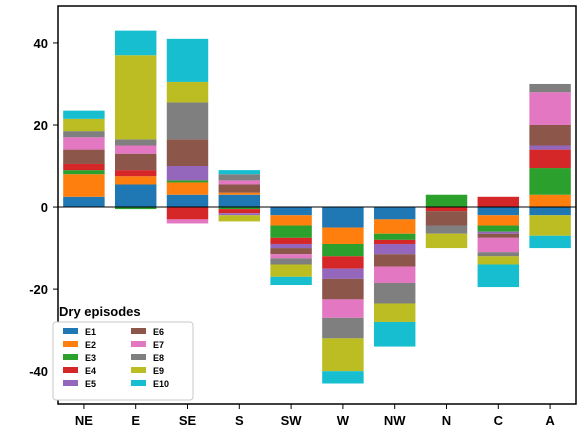 This screenshot has width=581, height=429. What do you see at coordinates (315, 416) in the screenshot?
I see `x-axis: NE E SE S SW W NW N C A` at bounding box center [315, 416].